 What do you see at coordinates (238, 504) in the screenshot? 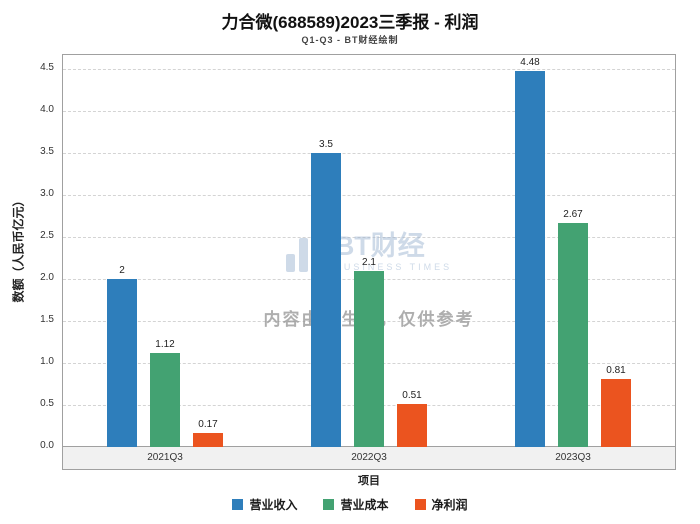
I see `legend-swatch-revenue` at bounding box center [238, 504].